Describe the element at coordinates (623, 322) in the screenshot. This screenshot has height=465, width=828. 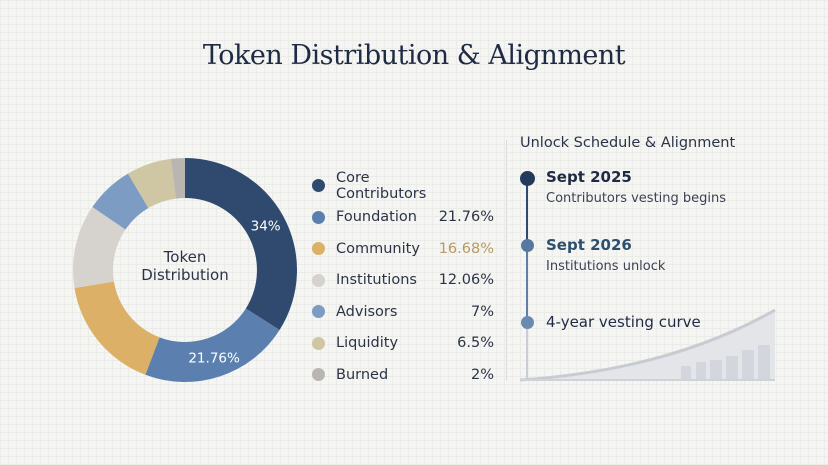
I see `event-date: 4-year vesting curve` at that location.